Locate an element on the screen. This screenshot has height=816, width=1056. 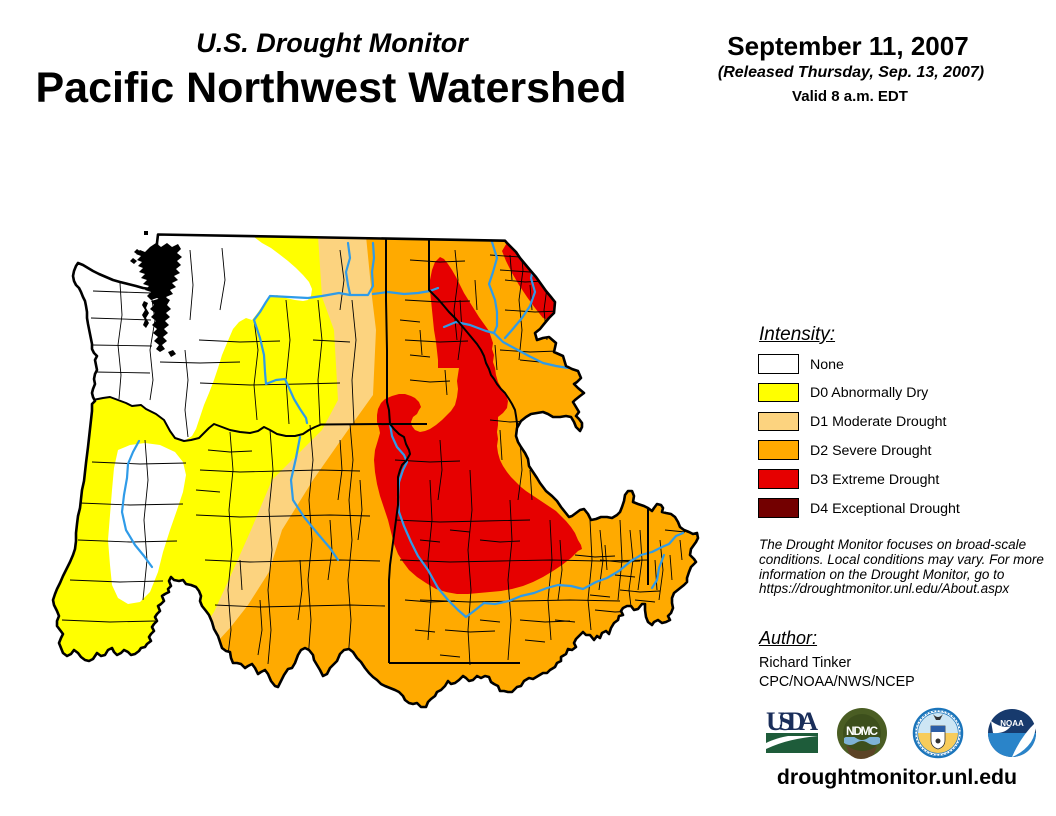
svg-text: NOAA is located at coordinates (1012, 723).